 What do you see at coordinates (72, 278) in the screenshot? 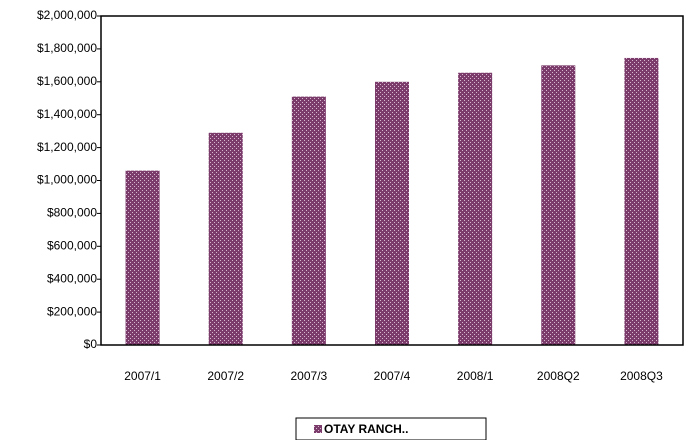
I see `y-tick-label: $400,000` at bounding box center [72, 278].